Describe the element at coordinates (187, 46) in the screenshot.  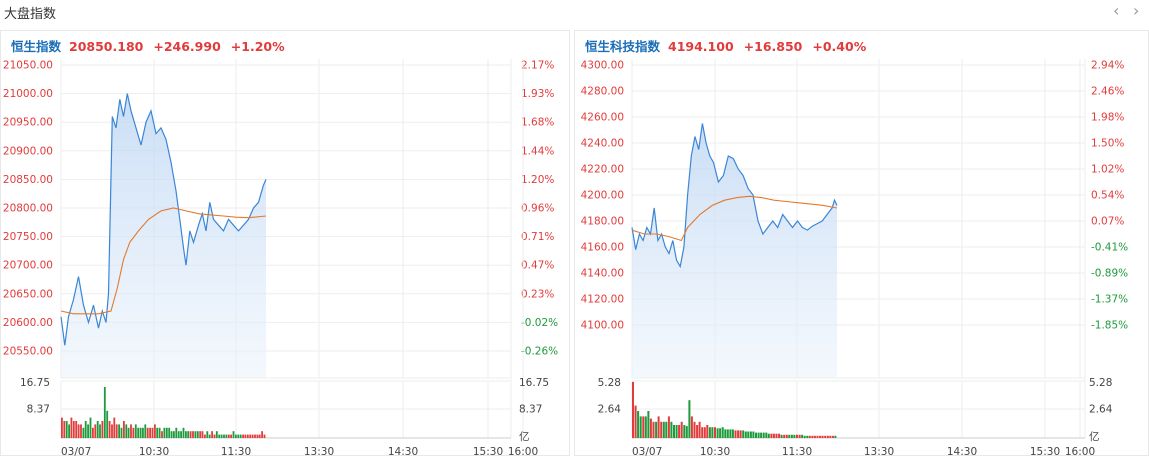
I see `index-change: +246.990` at that location.